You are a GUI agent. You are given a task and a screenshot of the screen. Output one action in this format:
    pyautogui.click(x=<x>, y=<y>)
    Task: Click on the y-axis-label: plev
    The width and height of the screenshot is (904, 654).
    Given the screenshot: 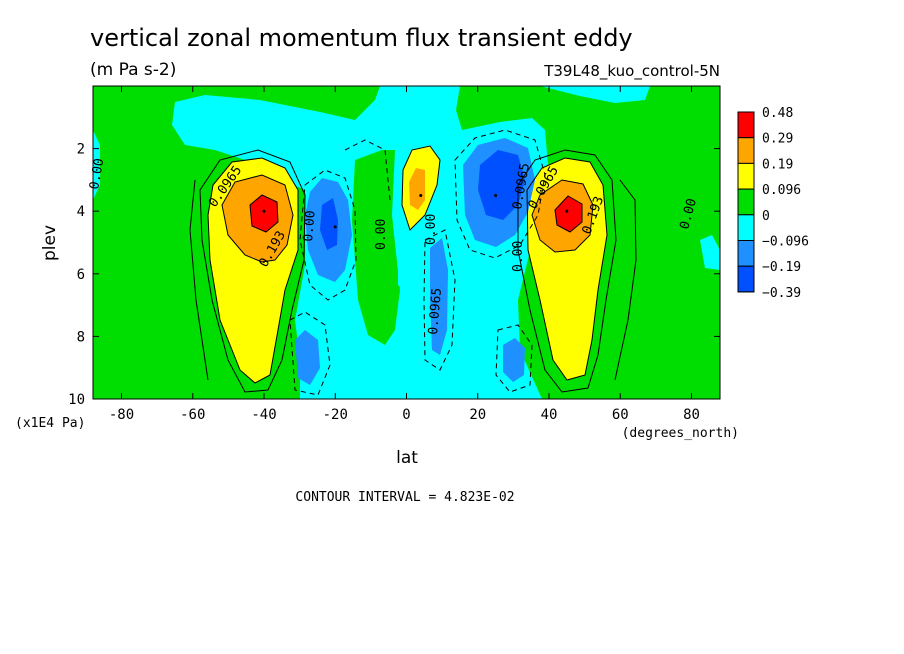 What is the action you would take?
    pyautogui.click(x=50, y=243)
    